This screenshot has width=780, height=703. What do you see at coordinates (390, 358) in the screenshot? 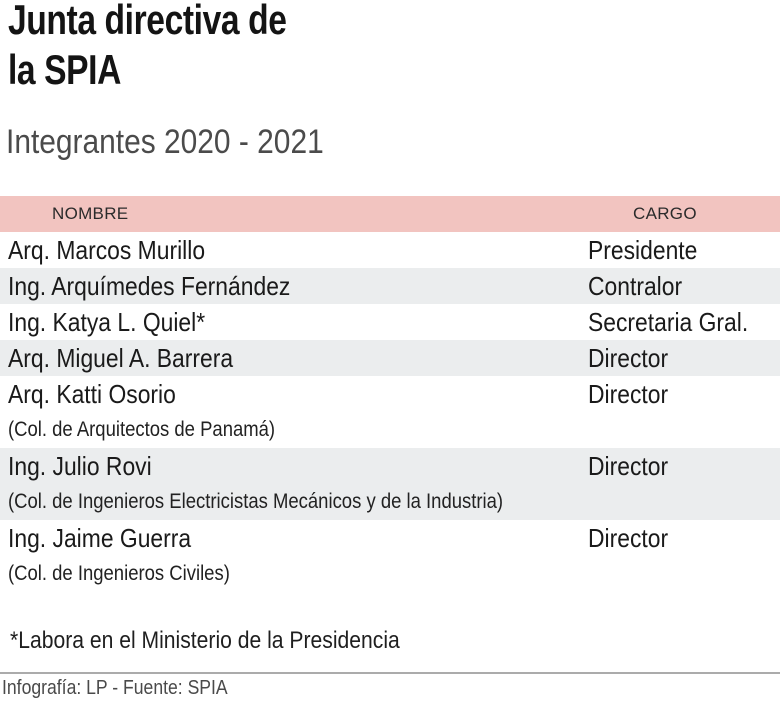
I see `table-row: Arq. Miguel A. Barrera Director` at bounding box center [390, 358].